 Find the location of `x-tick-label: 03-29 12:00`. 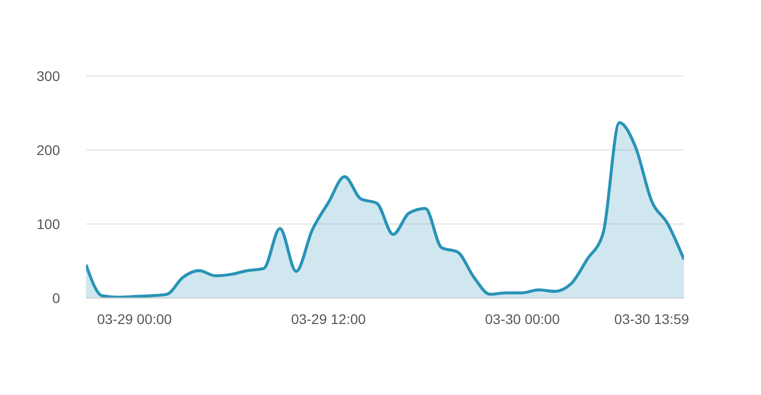

x-tick-label: 03-29 12:00 is located at coordinates (328, 318).